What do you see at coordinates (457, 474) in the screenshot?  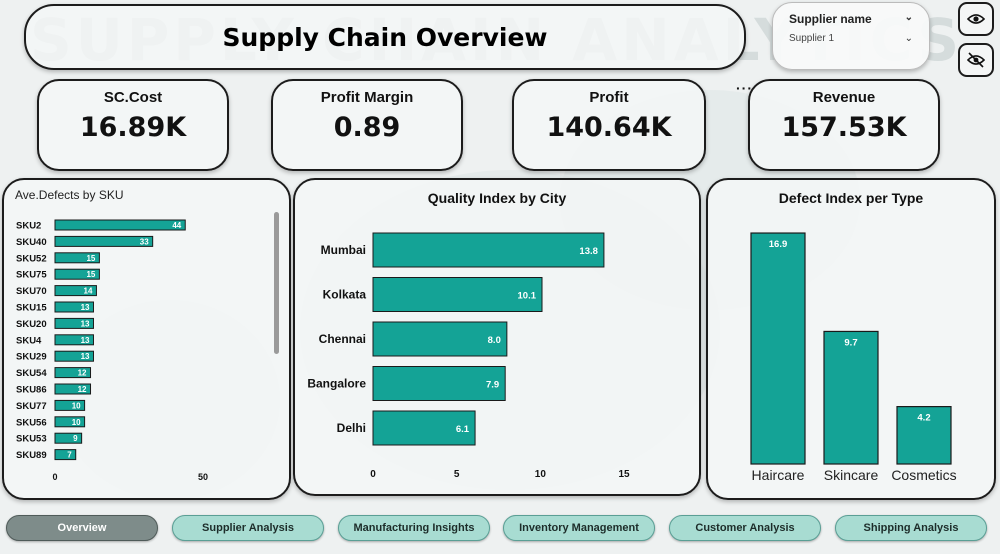 I see `tick-label: 5` at bounding box center [457, 474].